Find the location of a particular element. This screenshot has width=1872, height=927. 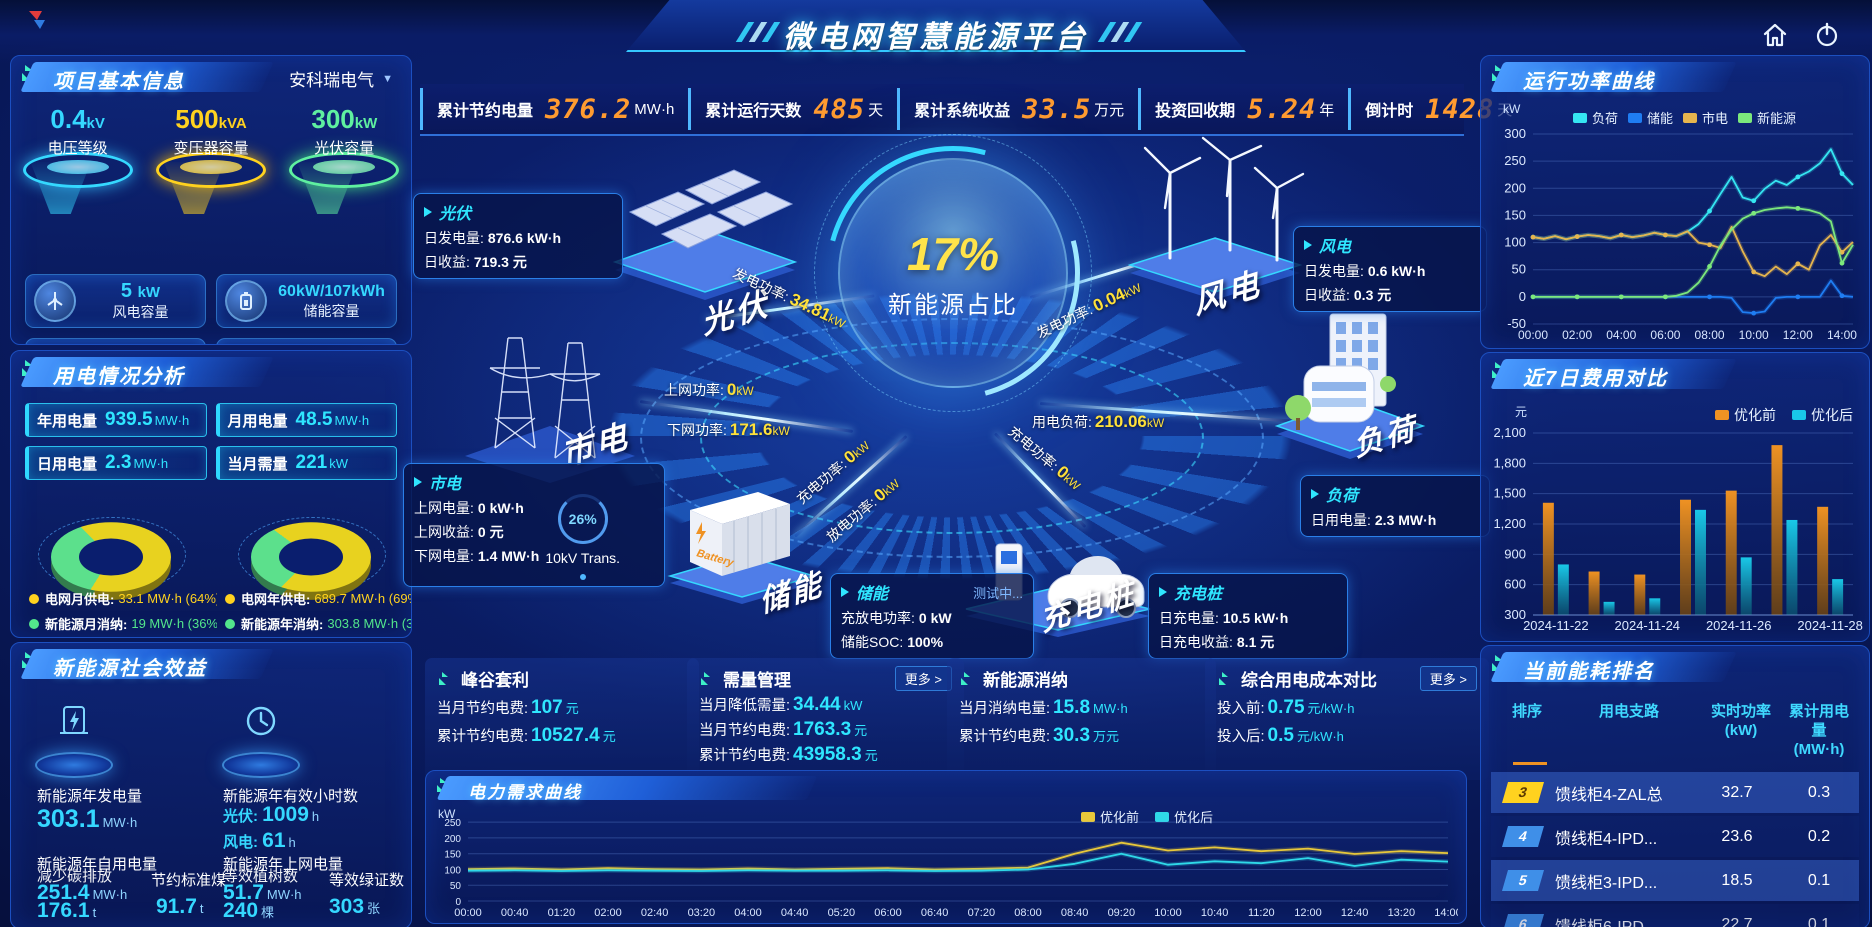

month-donut-chart is located at coordinates (111, 545).